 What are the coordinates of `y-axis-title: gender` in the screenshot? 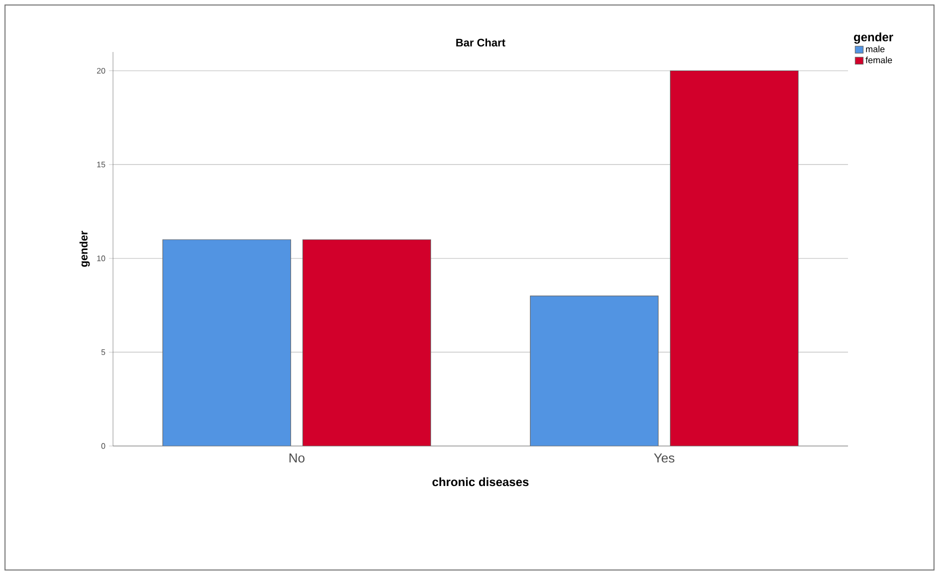 It's located at (85, 248).